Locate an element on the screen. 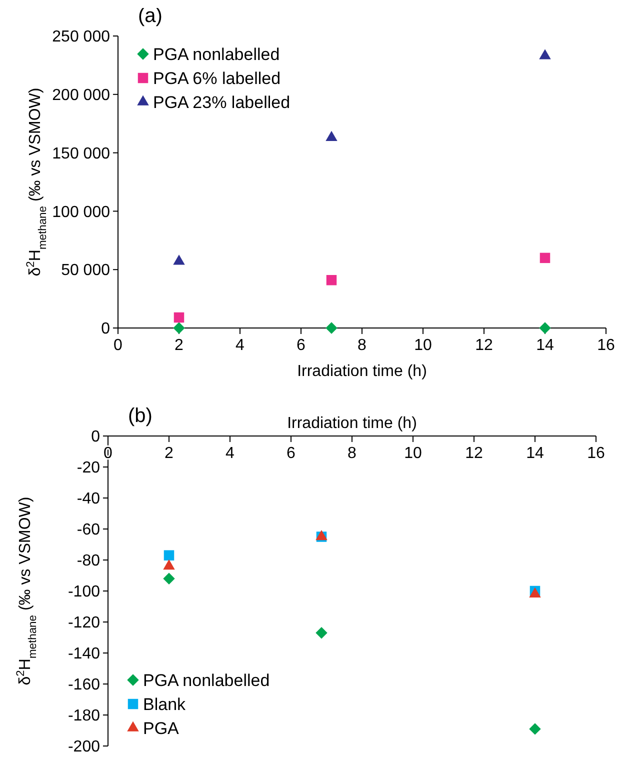 The width and height of the screenshot is (626, 762). legend-label: PGA 6% labelled is located at coordinates (217, 78).